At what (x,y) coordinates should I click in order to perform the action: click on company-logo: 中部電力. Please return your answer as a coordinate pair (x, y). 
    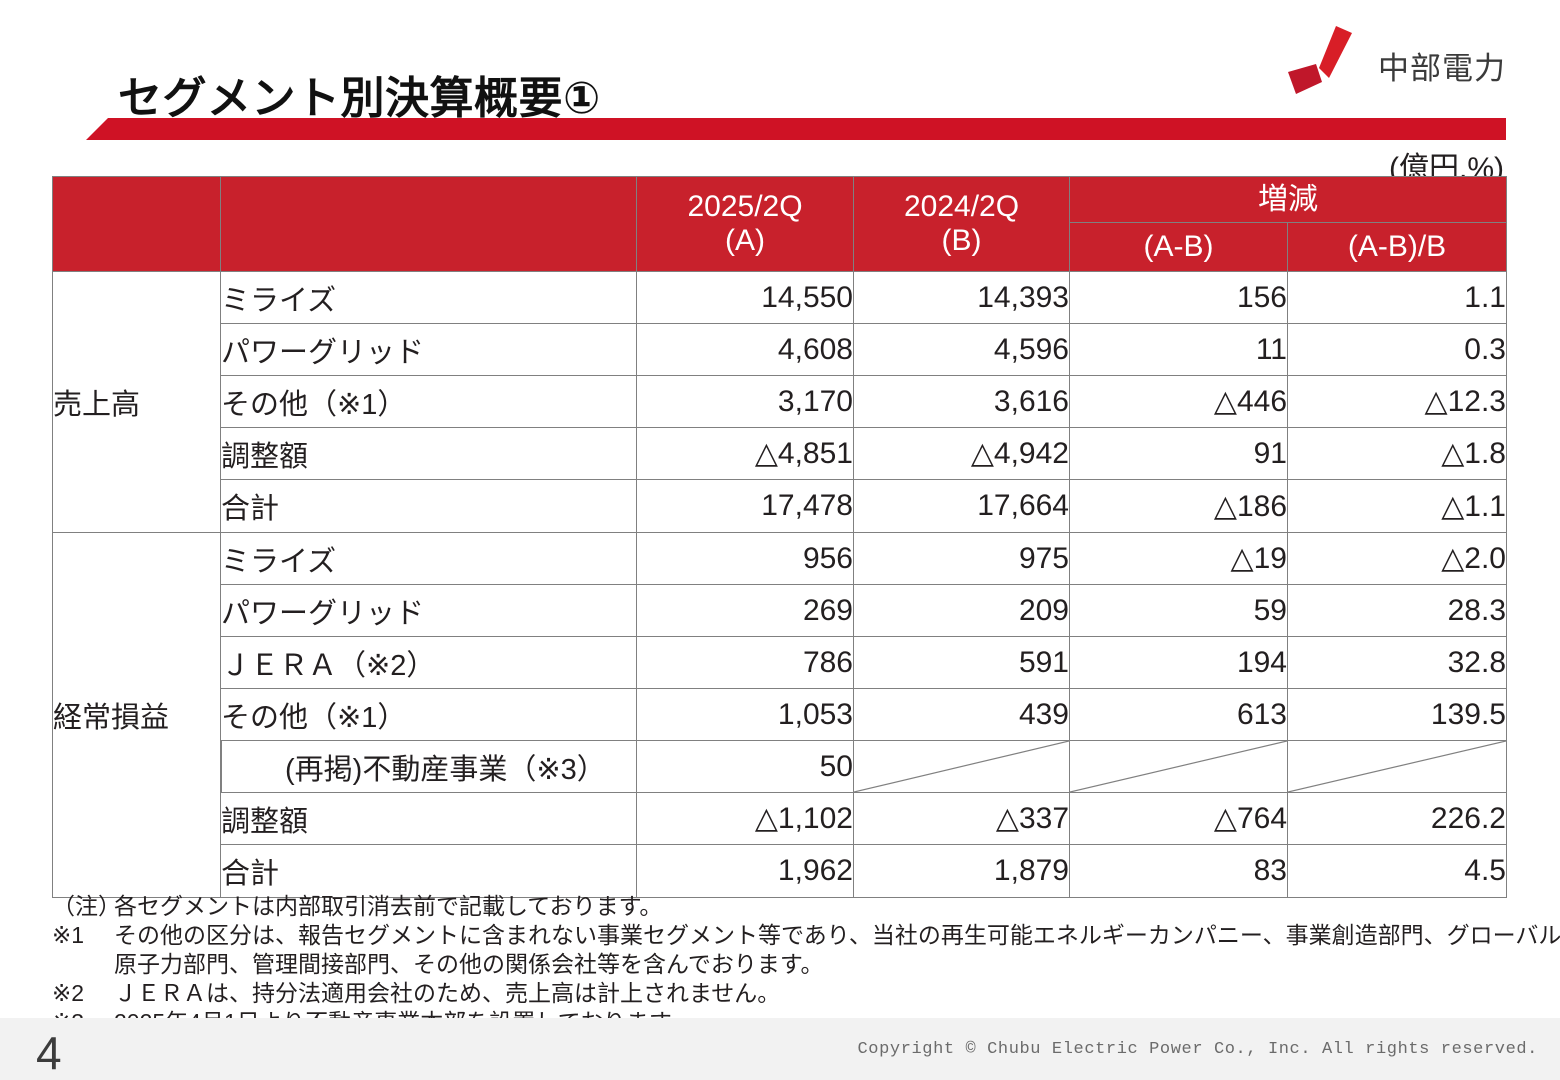
    Looking at the image, I should click on (1393, 65).